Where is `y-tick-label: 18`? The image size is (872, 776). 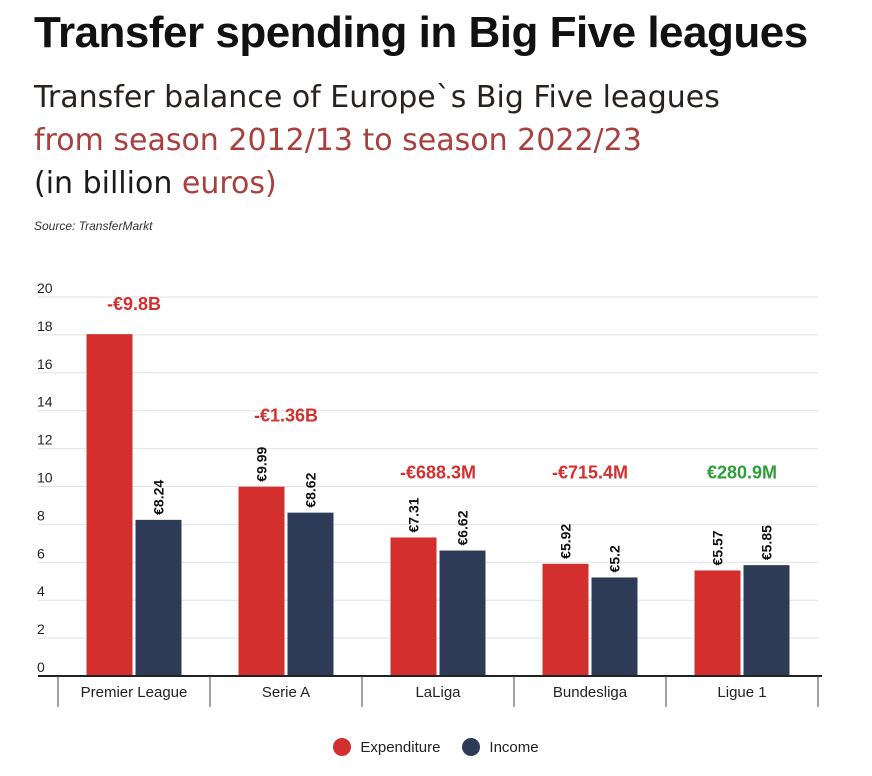 y-tick-label: 18 is located at coordinates (45, 326).